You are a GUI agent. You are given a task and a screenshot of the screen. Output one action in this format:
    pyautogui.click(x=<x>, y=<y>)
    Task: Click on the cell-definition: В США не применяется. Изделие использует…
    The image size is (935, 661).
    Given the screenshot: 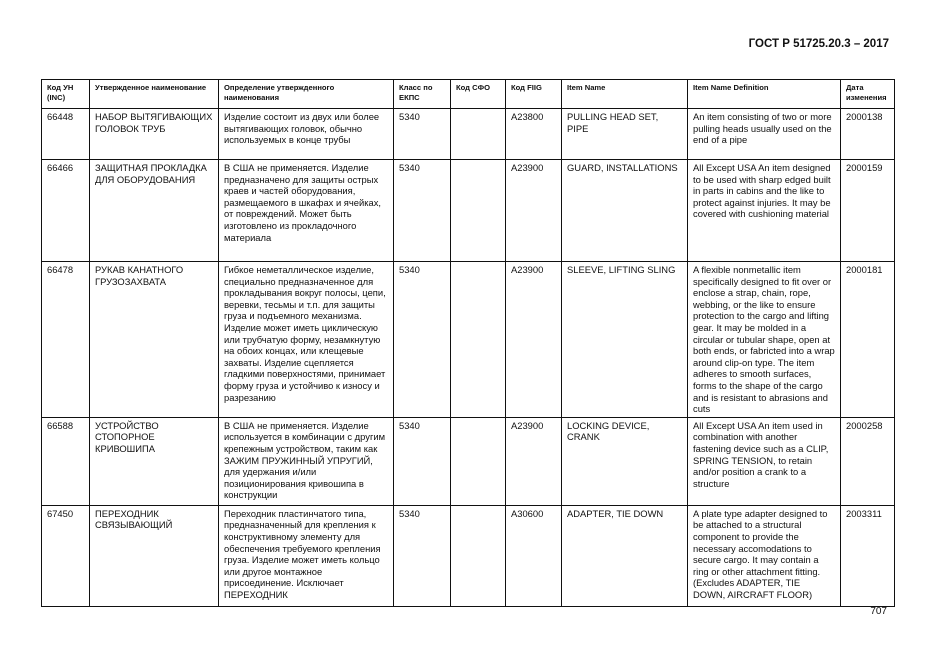 What is the action you would take?
    pyautogui.click(x=306, y=461)
    